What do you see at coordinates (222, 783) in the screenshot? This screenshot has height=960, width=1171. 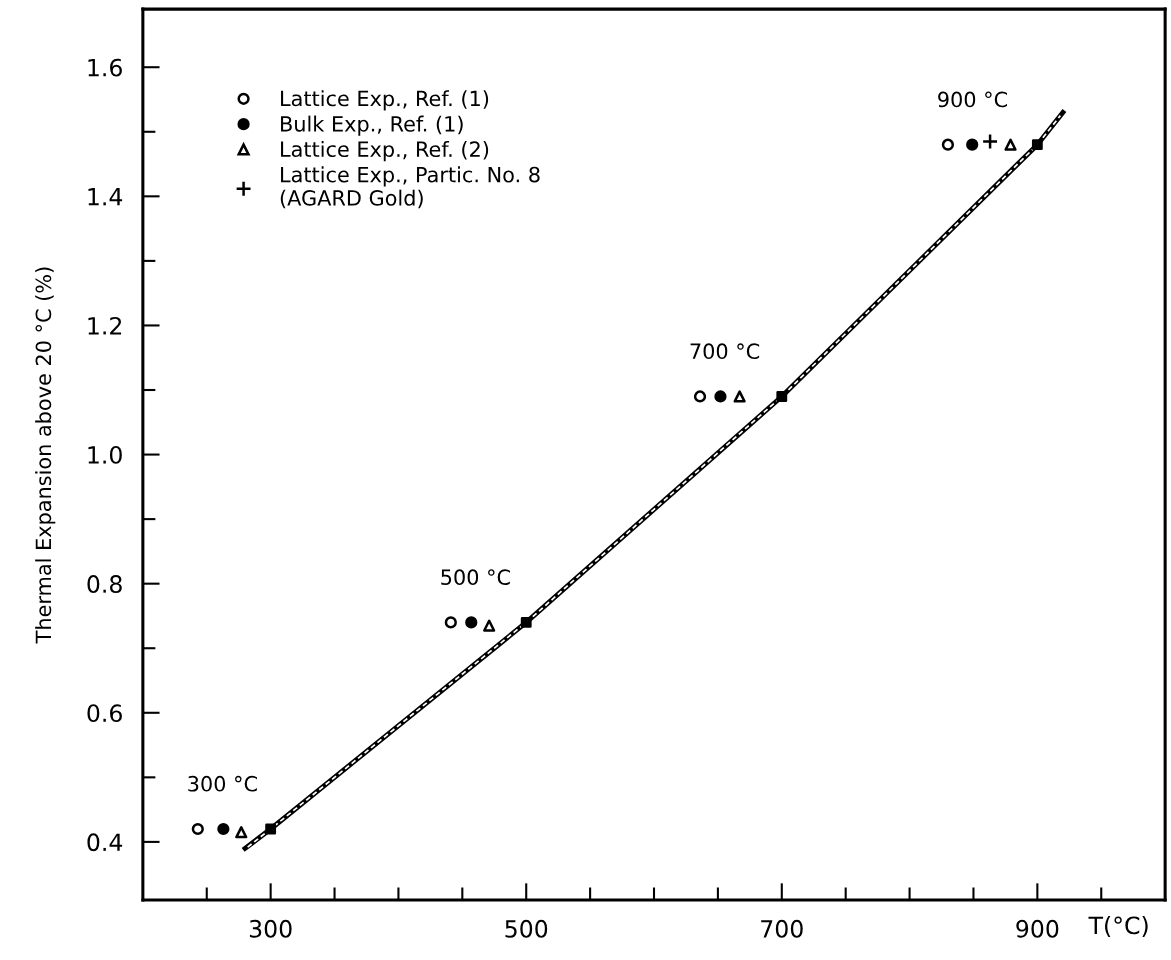 I see `annotation: 300 °C` at bounding box center [222, 783].